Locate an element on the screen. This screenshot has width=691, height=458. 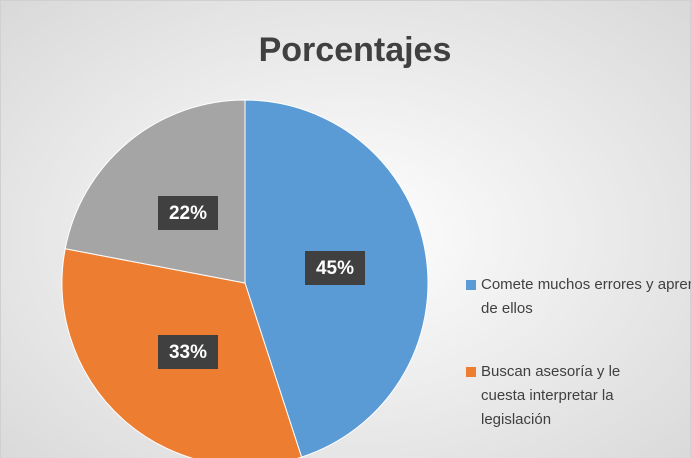
legend-label: Comete muchos errores y aprende de ellos is located at coordinates (586, 296).